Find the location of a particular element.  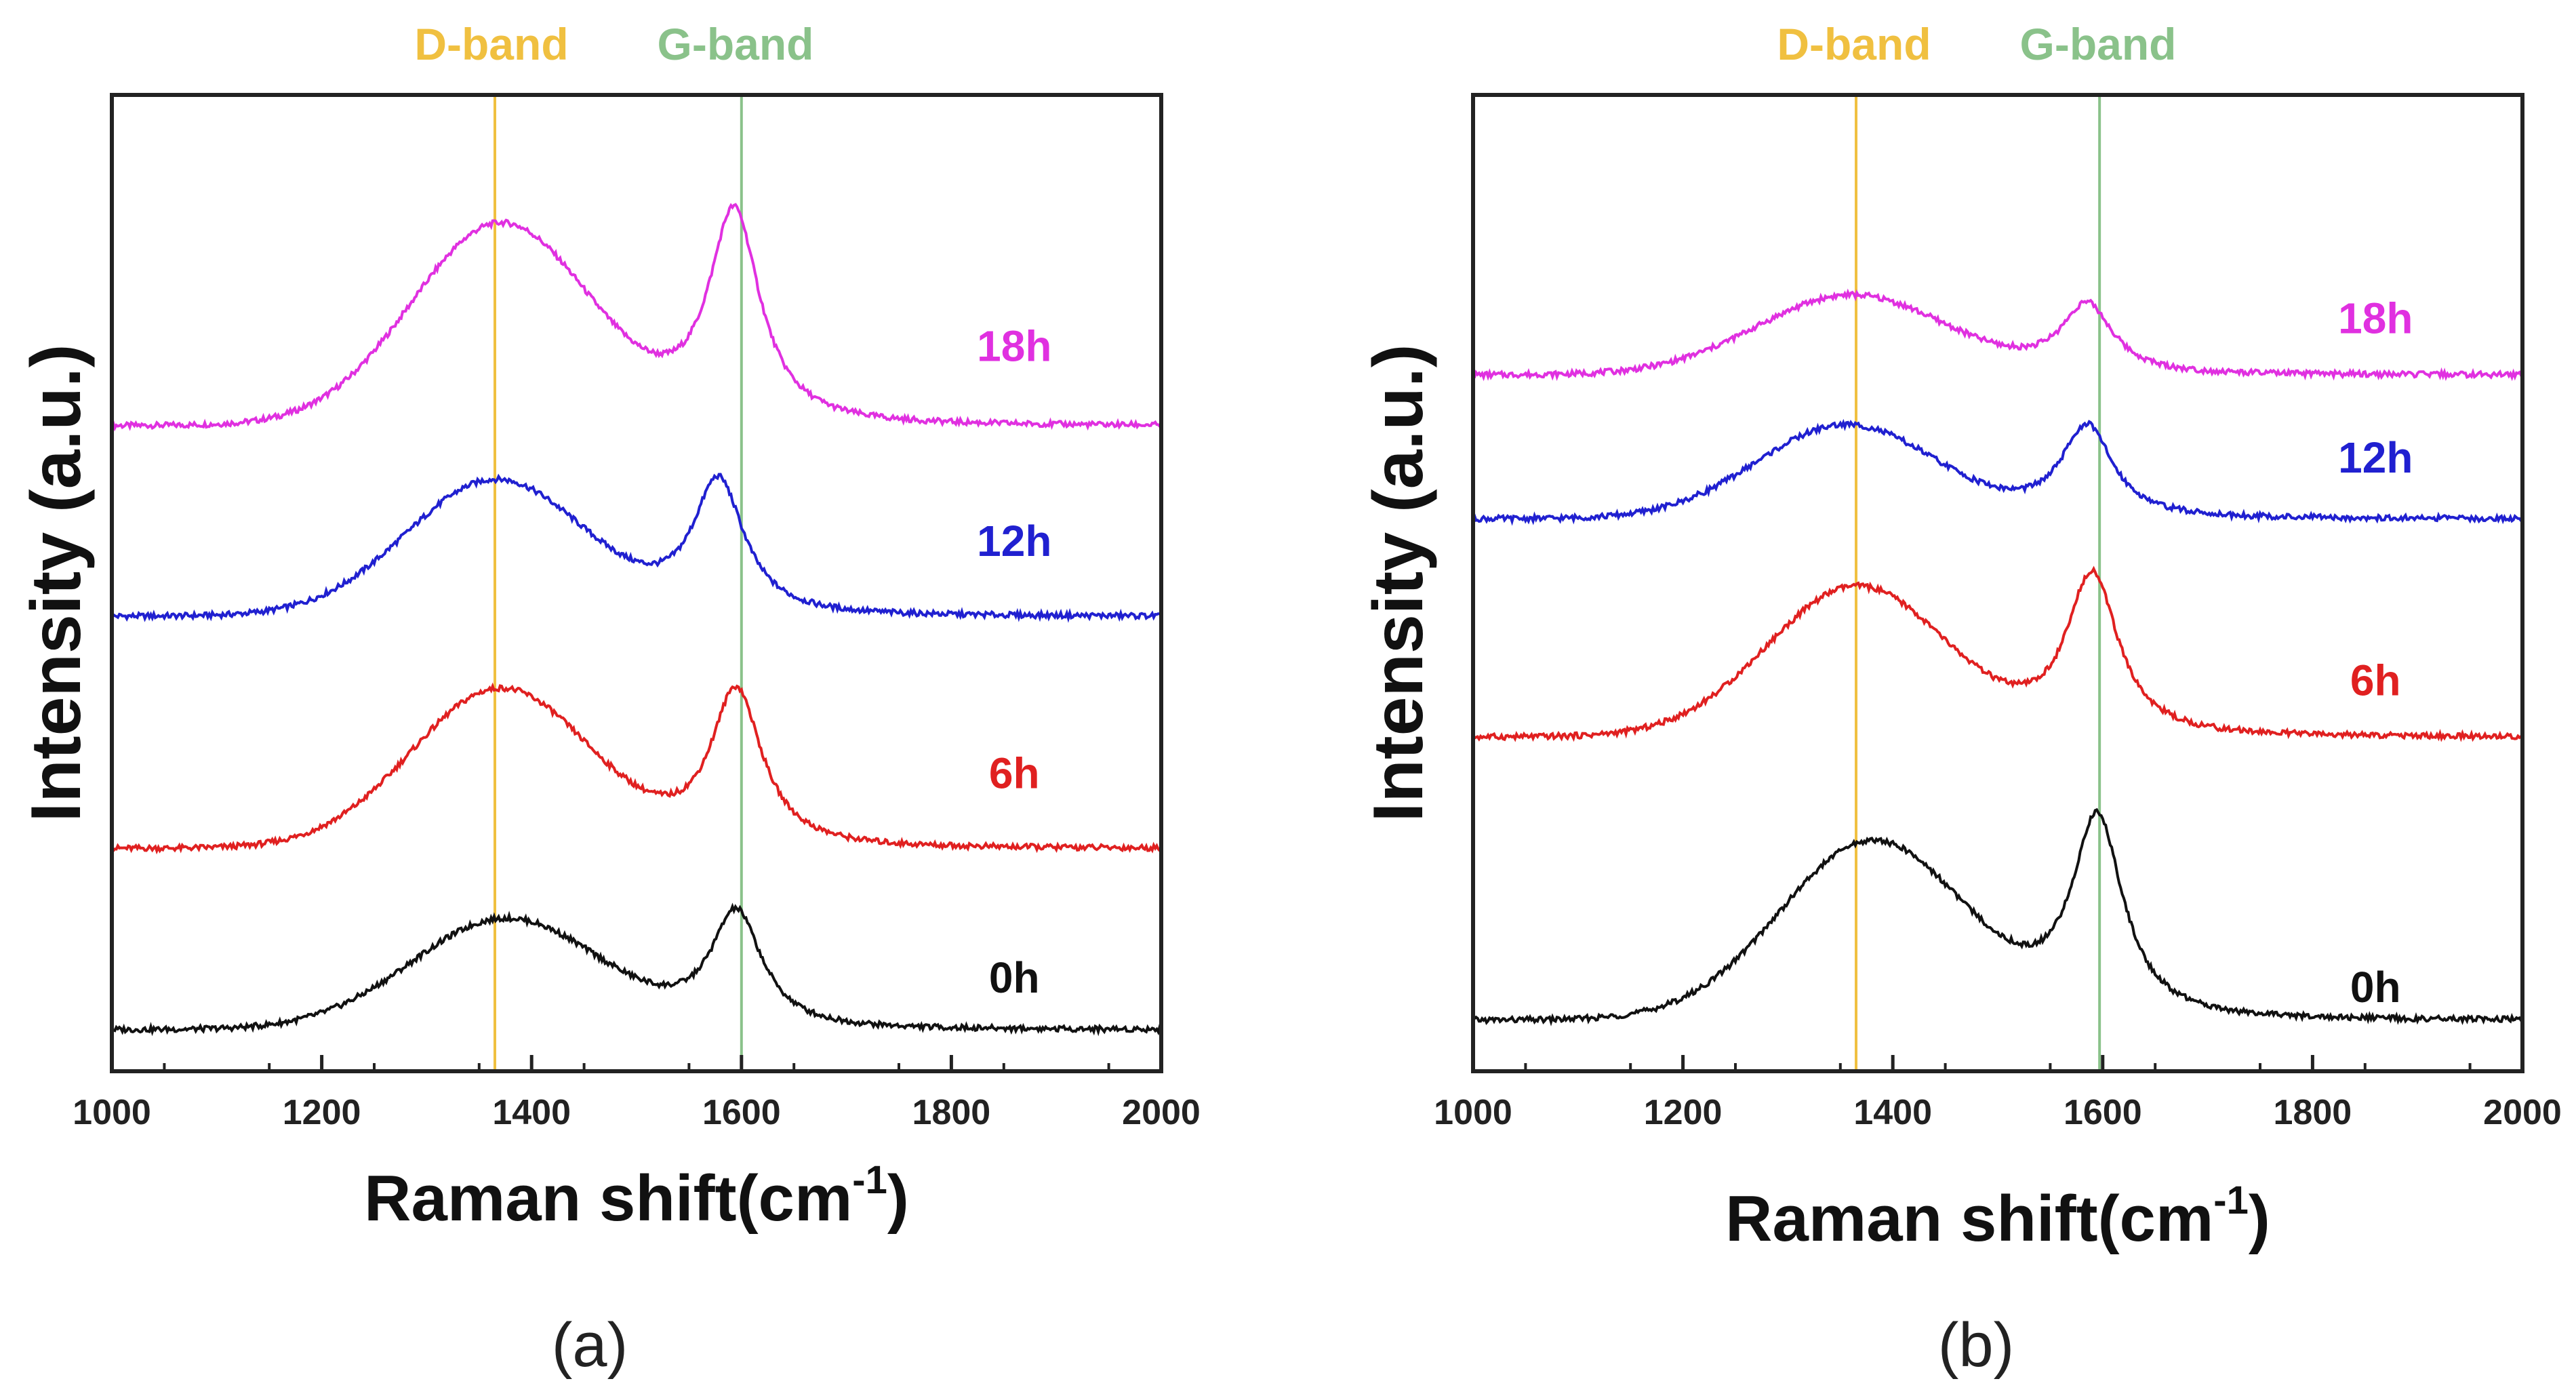

d-band-label-b: D-band is located at coordinates (1854, 44).